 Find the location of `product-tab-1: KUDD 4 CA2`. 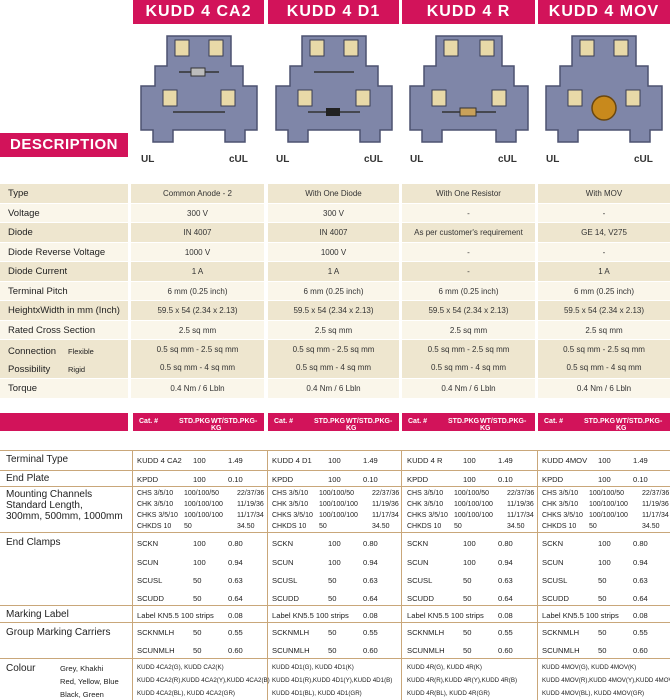

product-tab-1: KUDD 4 CA2 is located at coordinates (198, 12).